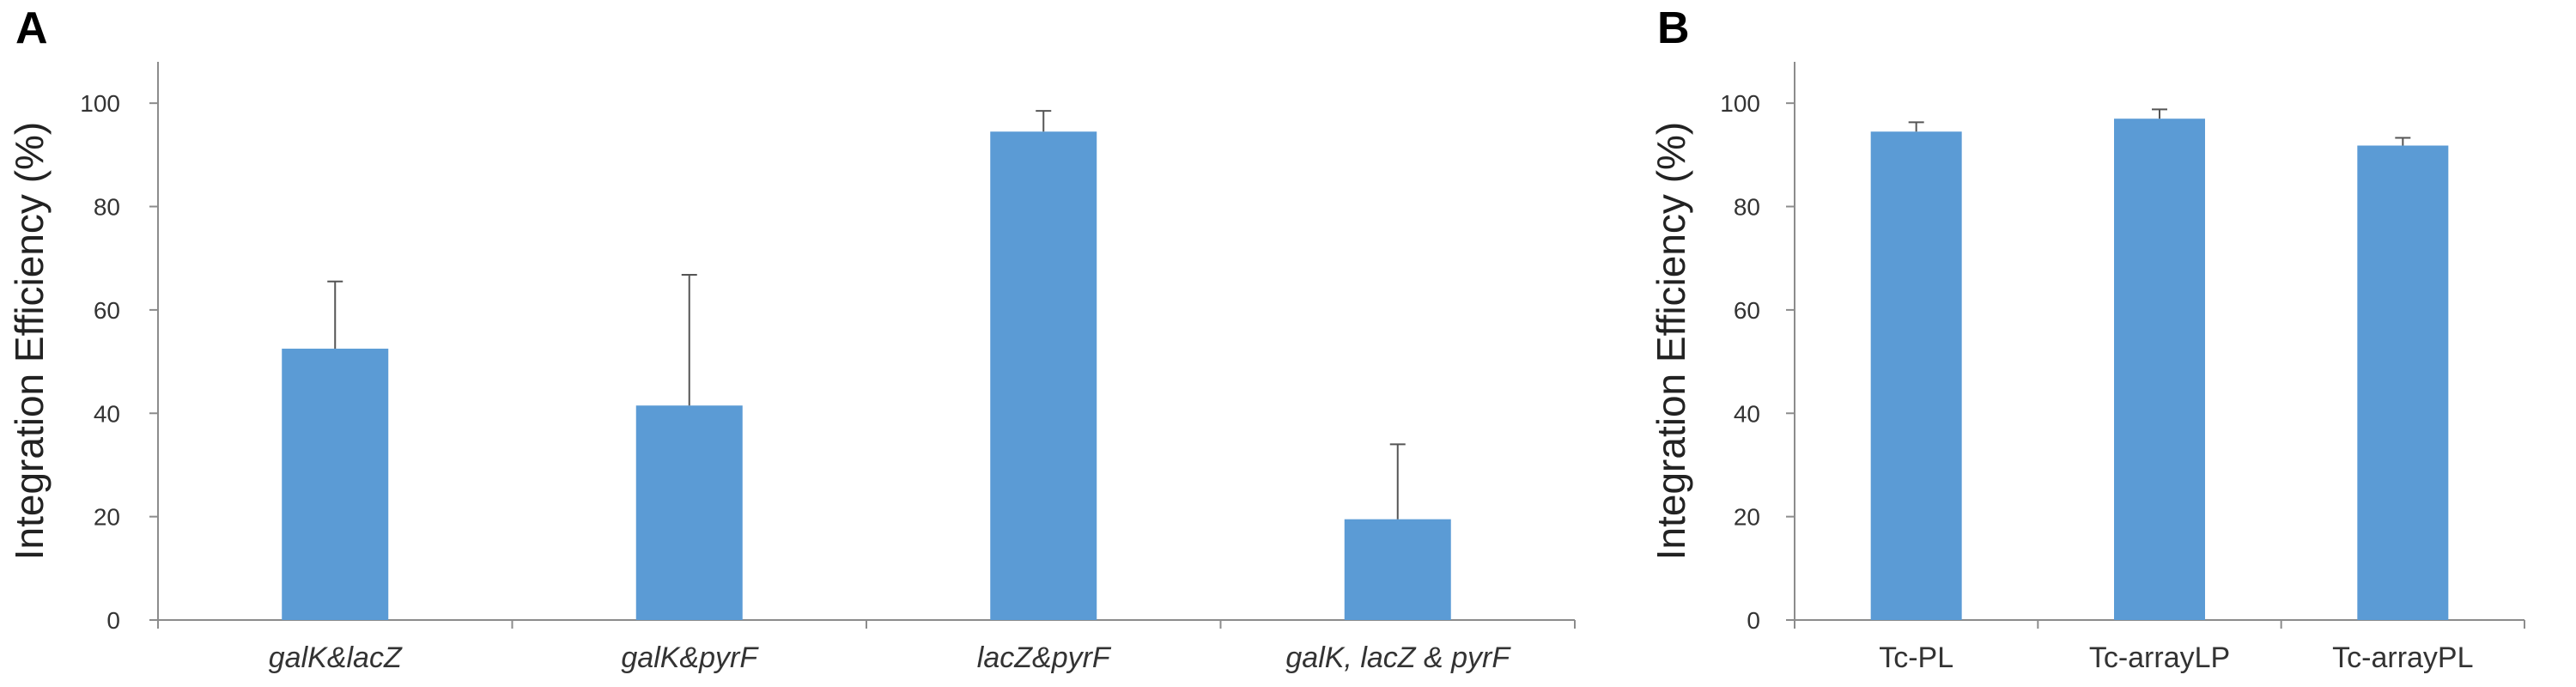  Describe the element at coordinates (1916, 657) in the screenshot. I see `x-category-label: Tc-PL` at that location.